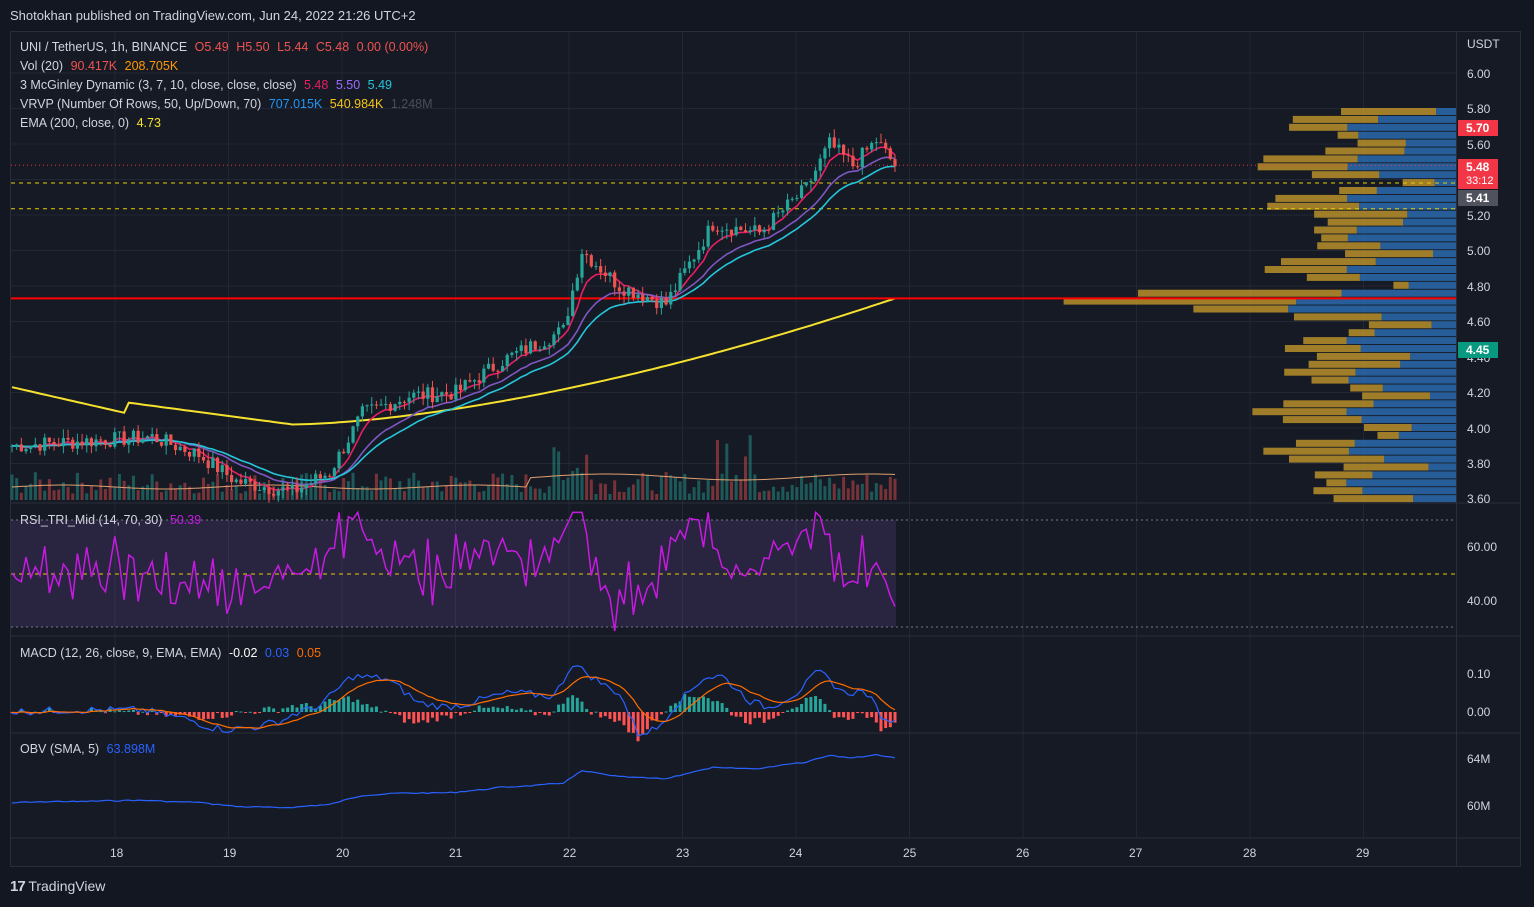 This screenshot has width=1534, height=907. Describe the element at coordinates (1479, 216) in the screenshot. I see `price-tick: 5.20` at that location.